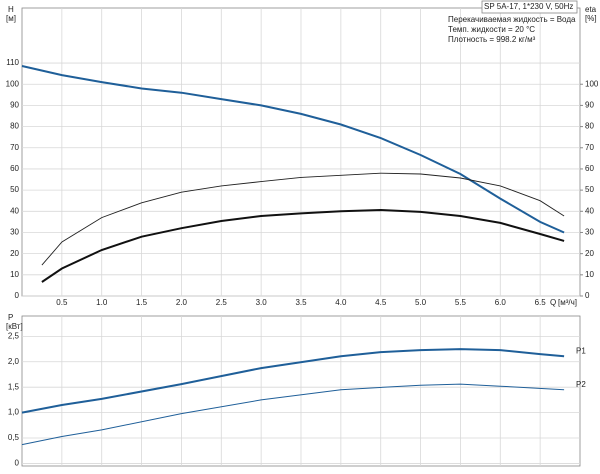 Image resolution: width=600 pixels, height=474 pixels. What do you see at coordinates (13, 83) in the screenshot?
I see `y-tick-label: 100` at bounding box center [13, 83].